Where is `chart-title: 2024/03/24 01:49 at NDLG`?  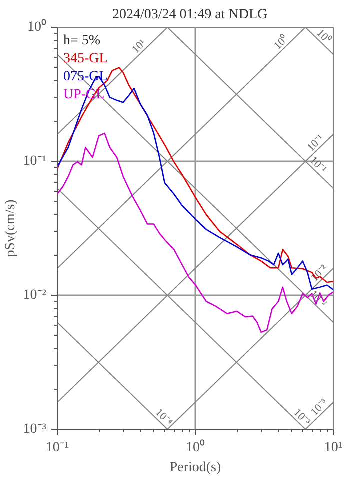 chart-title: 2024/03/24 01:49 at NDLG is located at coordinates (190, 15).